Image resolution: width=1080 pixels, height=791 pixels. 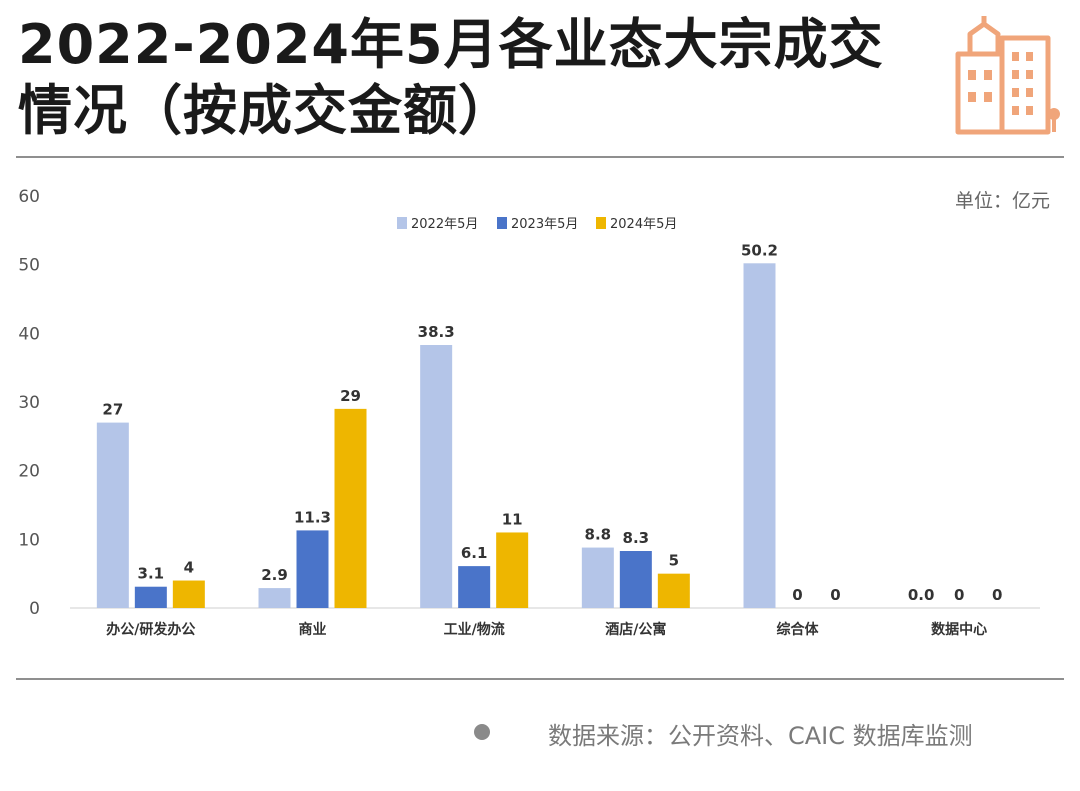 What do you see at coordinates (540, 679) in the screenshot?
I see `bottom-divider` at bounding box center [540, 679].